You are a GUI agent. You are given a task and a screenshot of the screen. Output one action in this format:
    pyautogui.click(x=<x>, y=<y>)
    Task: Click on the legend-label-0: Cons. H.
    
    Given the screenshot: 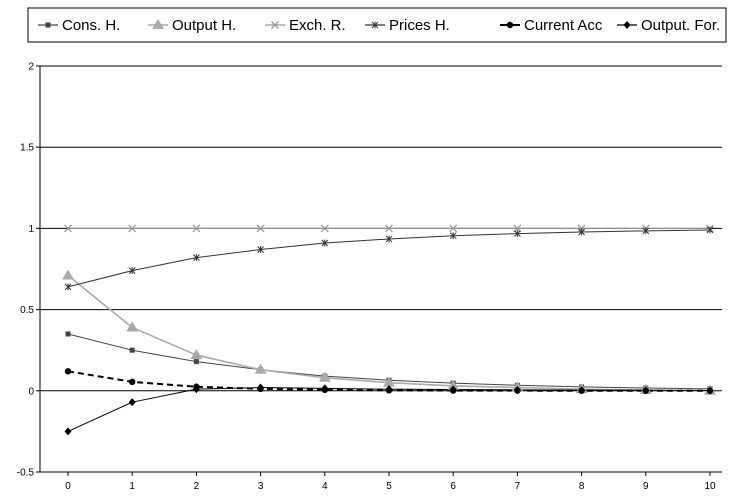 What is the action you would take?
    pyautogui.click(x=91, y=25)
    